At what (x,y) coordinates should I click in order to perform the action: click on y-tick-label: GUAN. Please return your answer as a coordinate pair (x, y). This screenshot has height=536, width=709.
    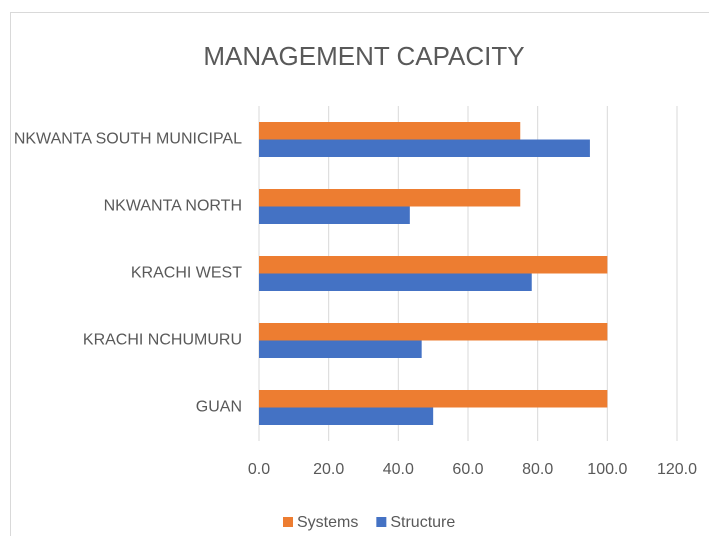
    Looking at the image, I should click on (219, 407).